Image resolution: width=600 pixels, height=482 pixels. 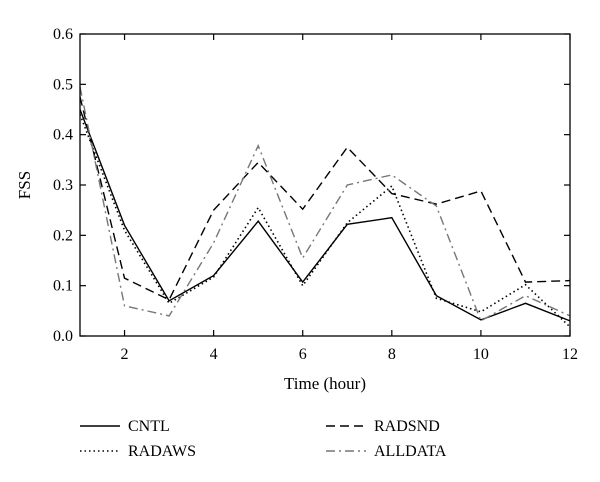 What do you see at coordinates (149, 426) in the screenshot?
I see `legend-label-cntl: CNTL` at bounding box center [149, 426].